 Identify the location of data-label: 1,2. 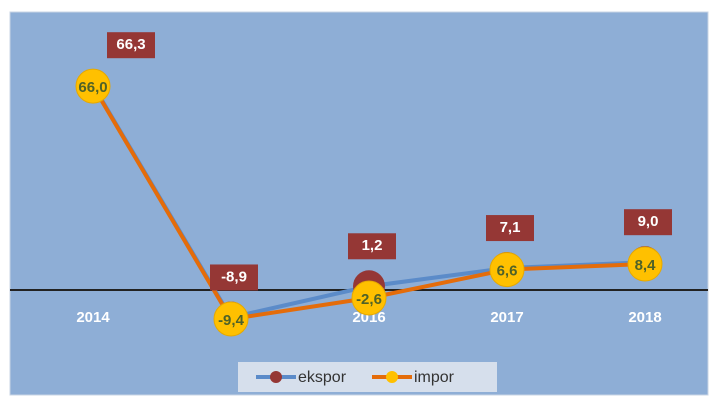
(372, 245).